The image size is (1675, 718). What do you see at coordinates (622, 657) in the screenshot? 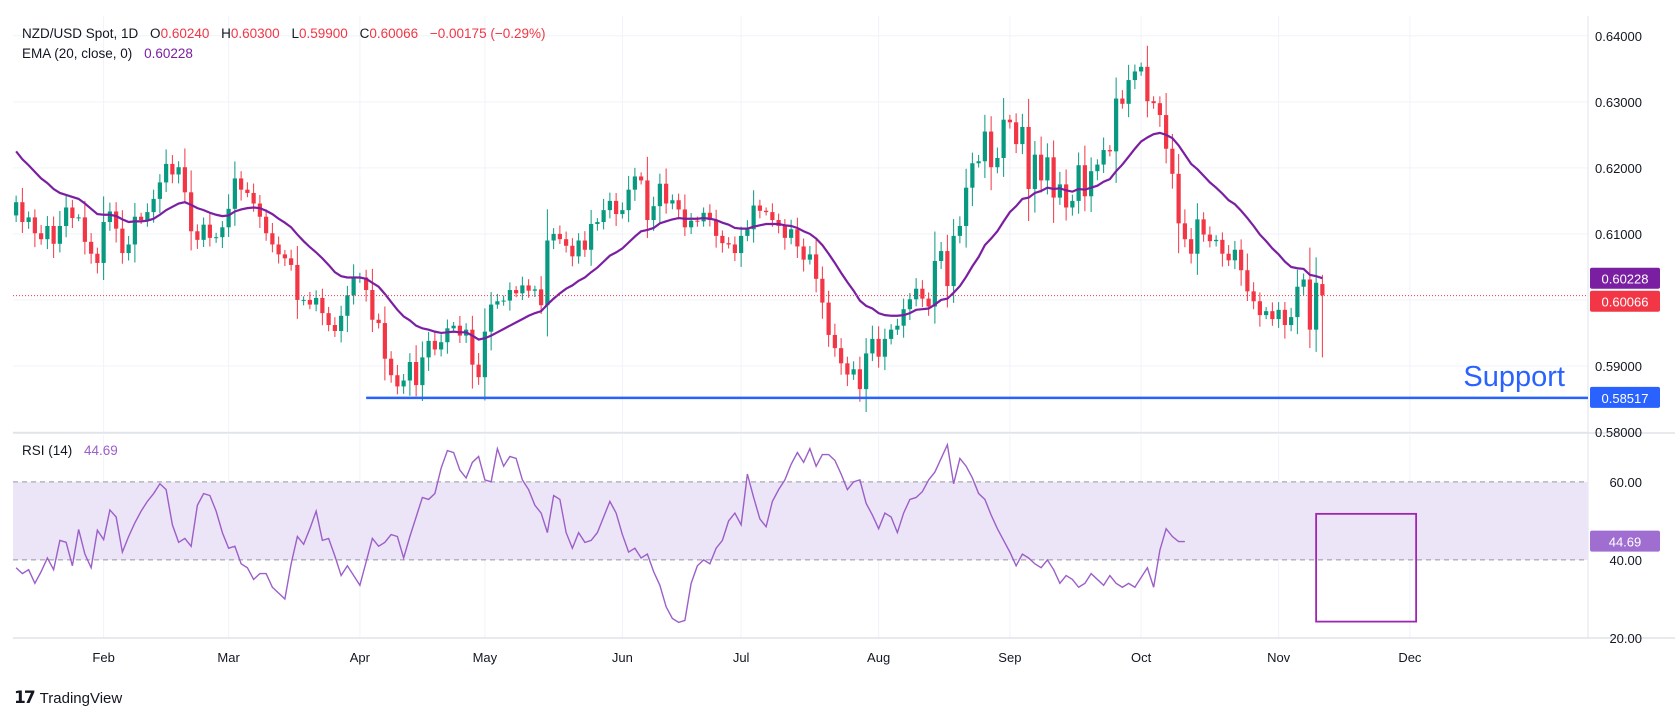
I see `time-tick-label: Jun` at bounding box center [622, 657].